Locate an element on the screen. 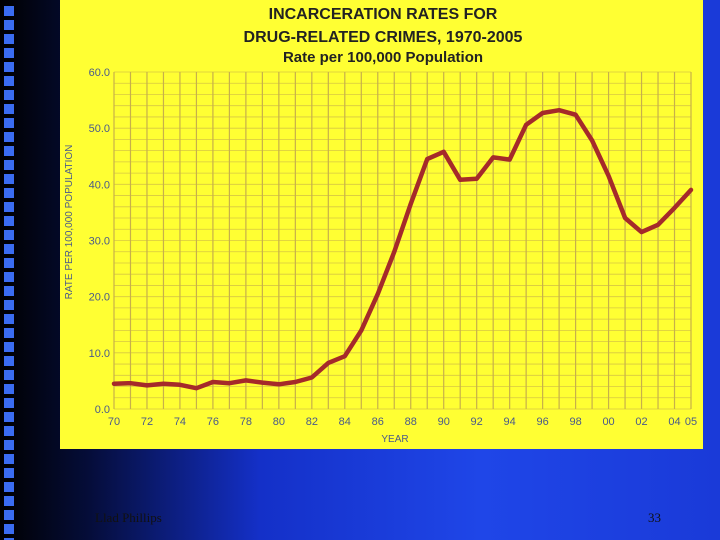 The width and height of the screenshot is (720, 540). x-tick-label: 02 is located at coordinates (641, 422).